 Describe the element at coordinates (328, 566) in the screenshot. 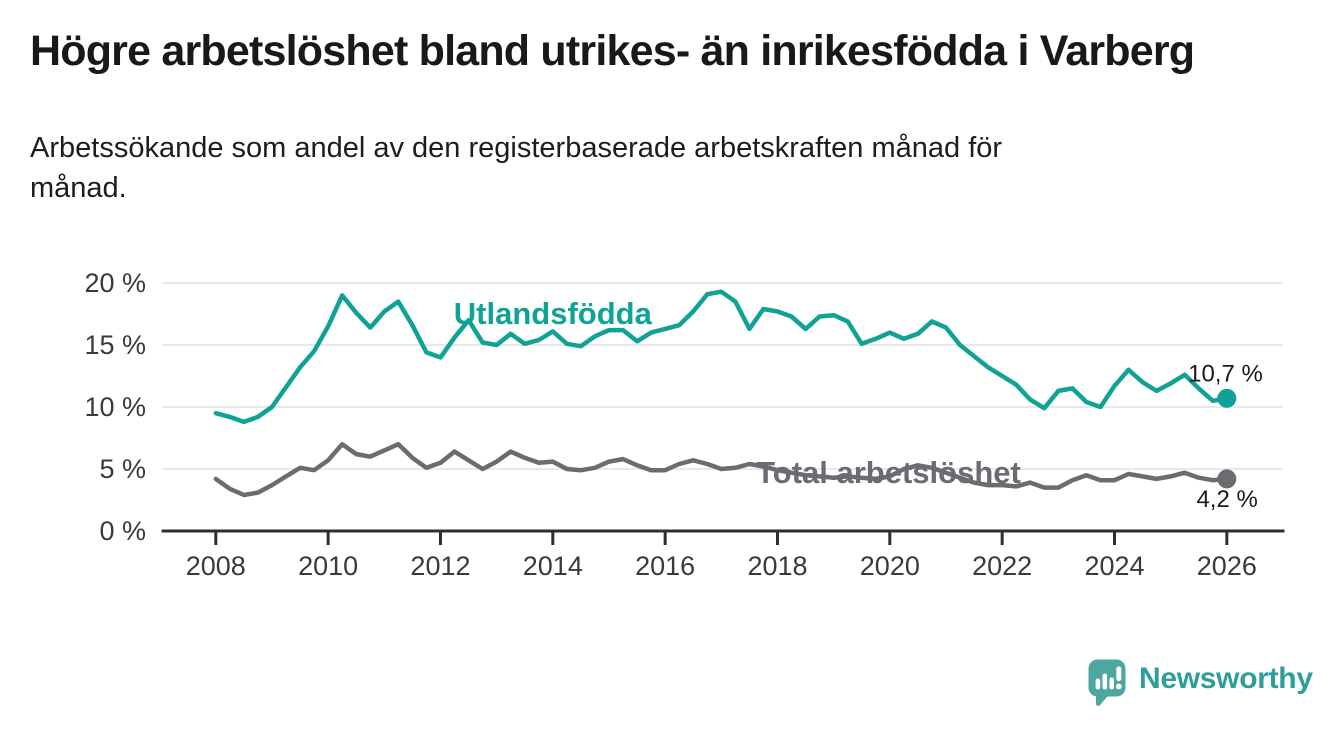

I see `x-axis-label: 2010` at that location.